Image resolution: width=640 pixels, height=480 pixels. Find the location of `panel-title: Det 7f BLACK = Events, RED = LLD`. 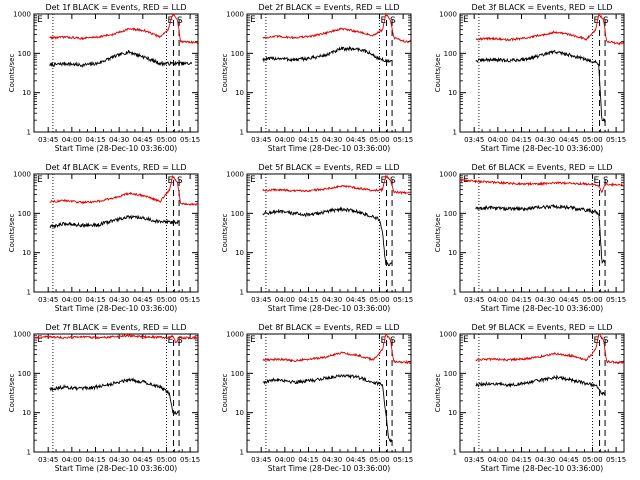

panel-title: Det 7f BLACK = Events, RED = LLD is located at coordinates (115, 327).